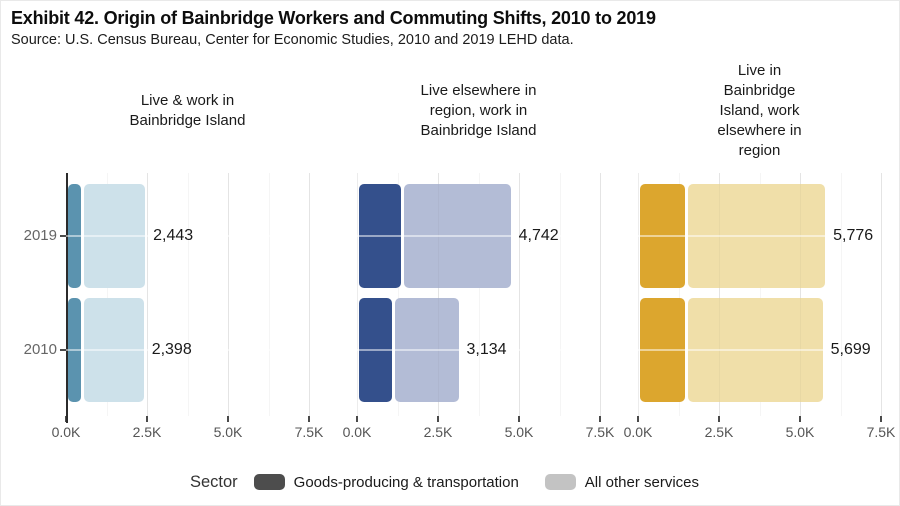 The height and width of the screenshot is (506, 900). Describe the element at coordinates (40, 235) in the screenshot. I see `y-tick-label: 2019` at that location.